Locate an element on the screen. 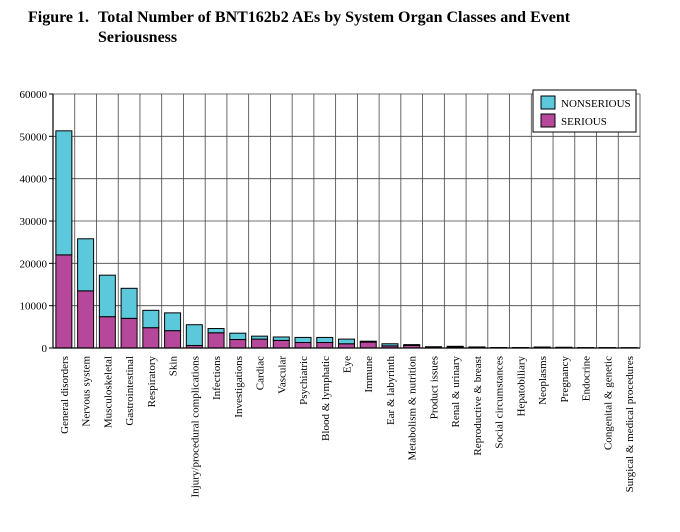  legend-label-nonserious: NONSERIOUS is located at coordinates (596, 104).